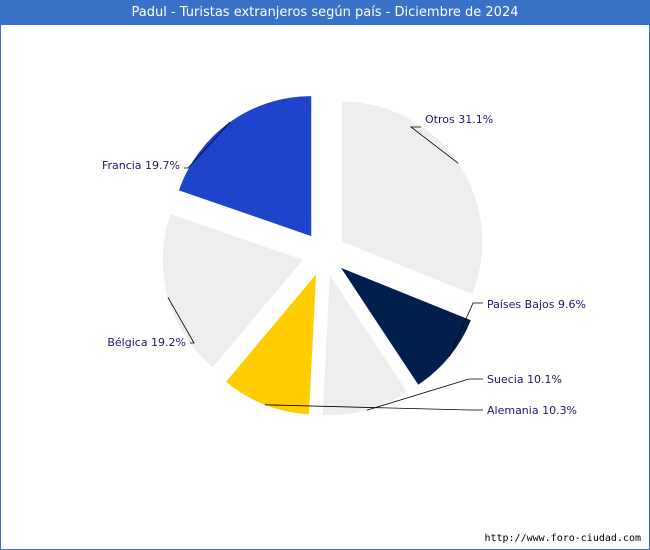  Describe the element at coordinates (181, 320) in the screenshot. I see `leader-line-belgica` at that location.